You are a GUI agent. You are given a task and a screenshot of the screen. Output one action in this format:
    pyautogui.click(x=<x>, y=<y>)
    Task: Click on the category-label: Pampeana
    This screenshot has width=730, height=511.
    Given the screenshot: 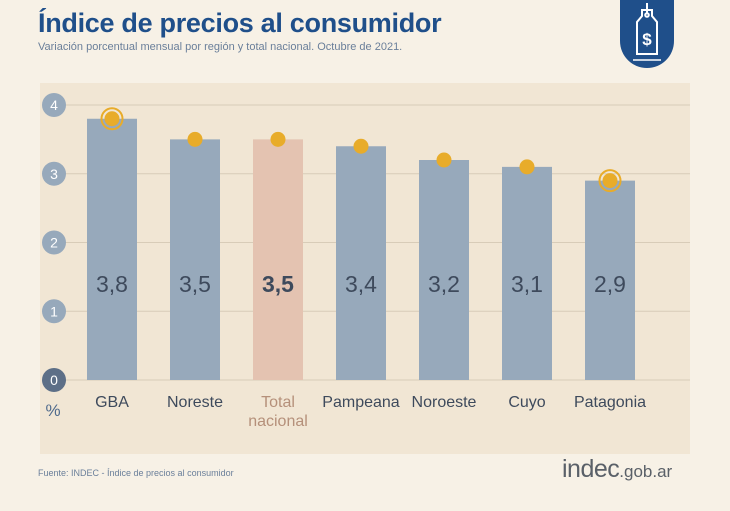 What is the action you would take?
    pyautogui.click(x=360, y=402)
    